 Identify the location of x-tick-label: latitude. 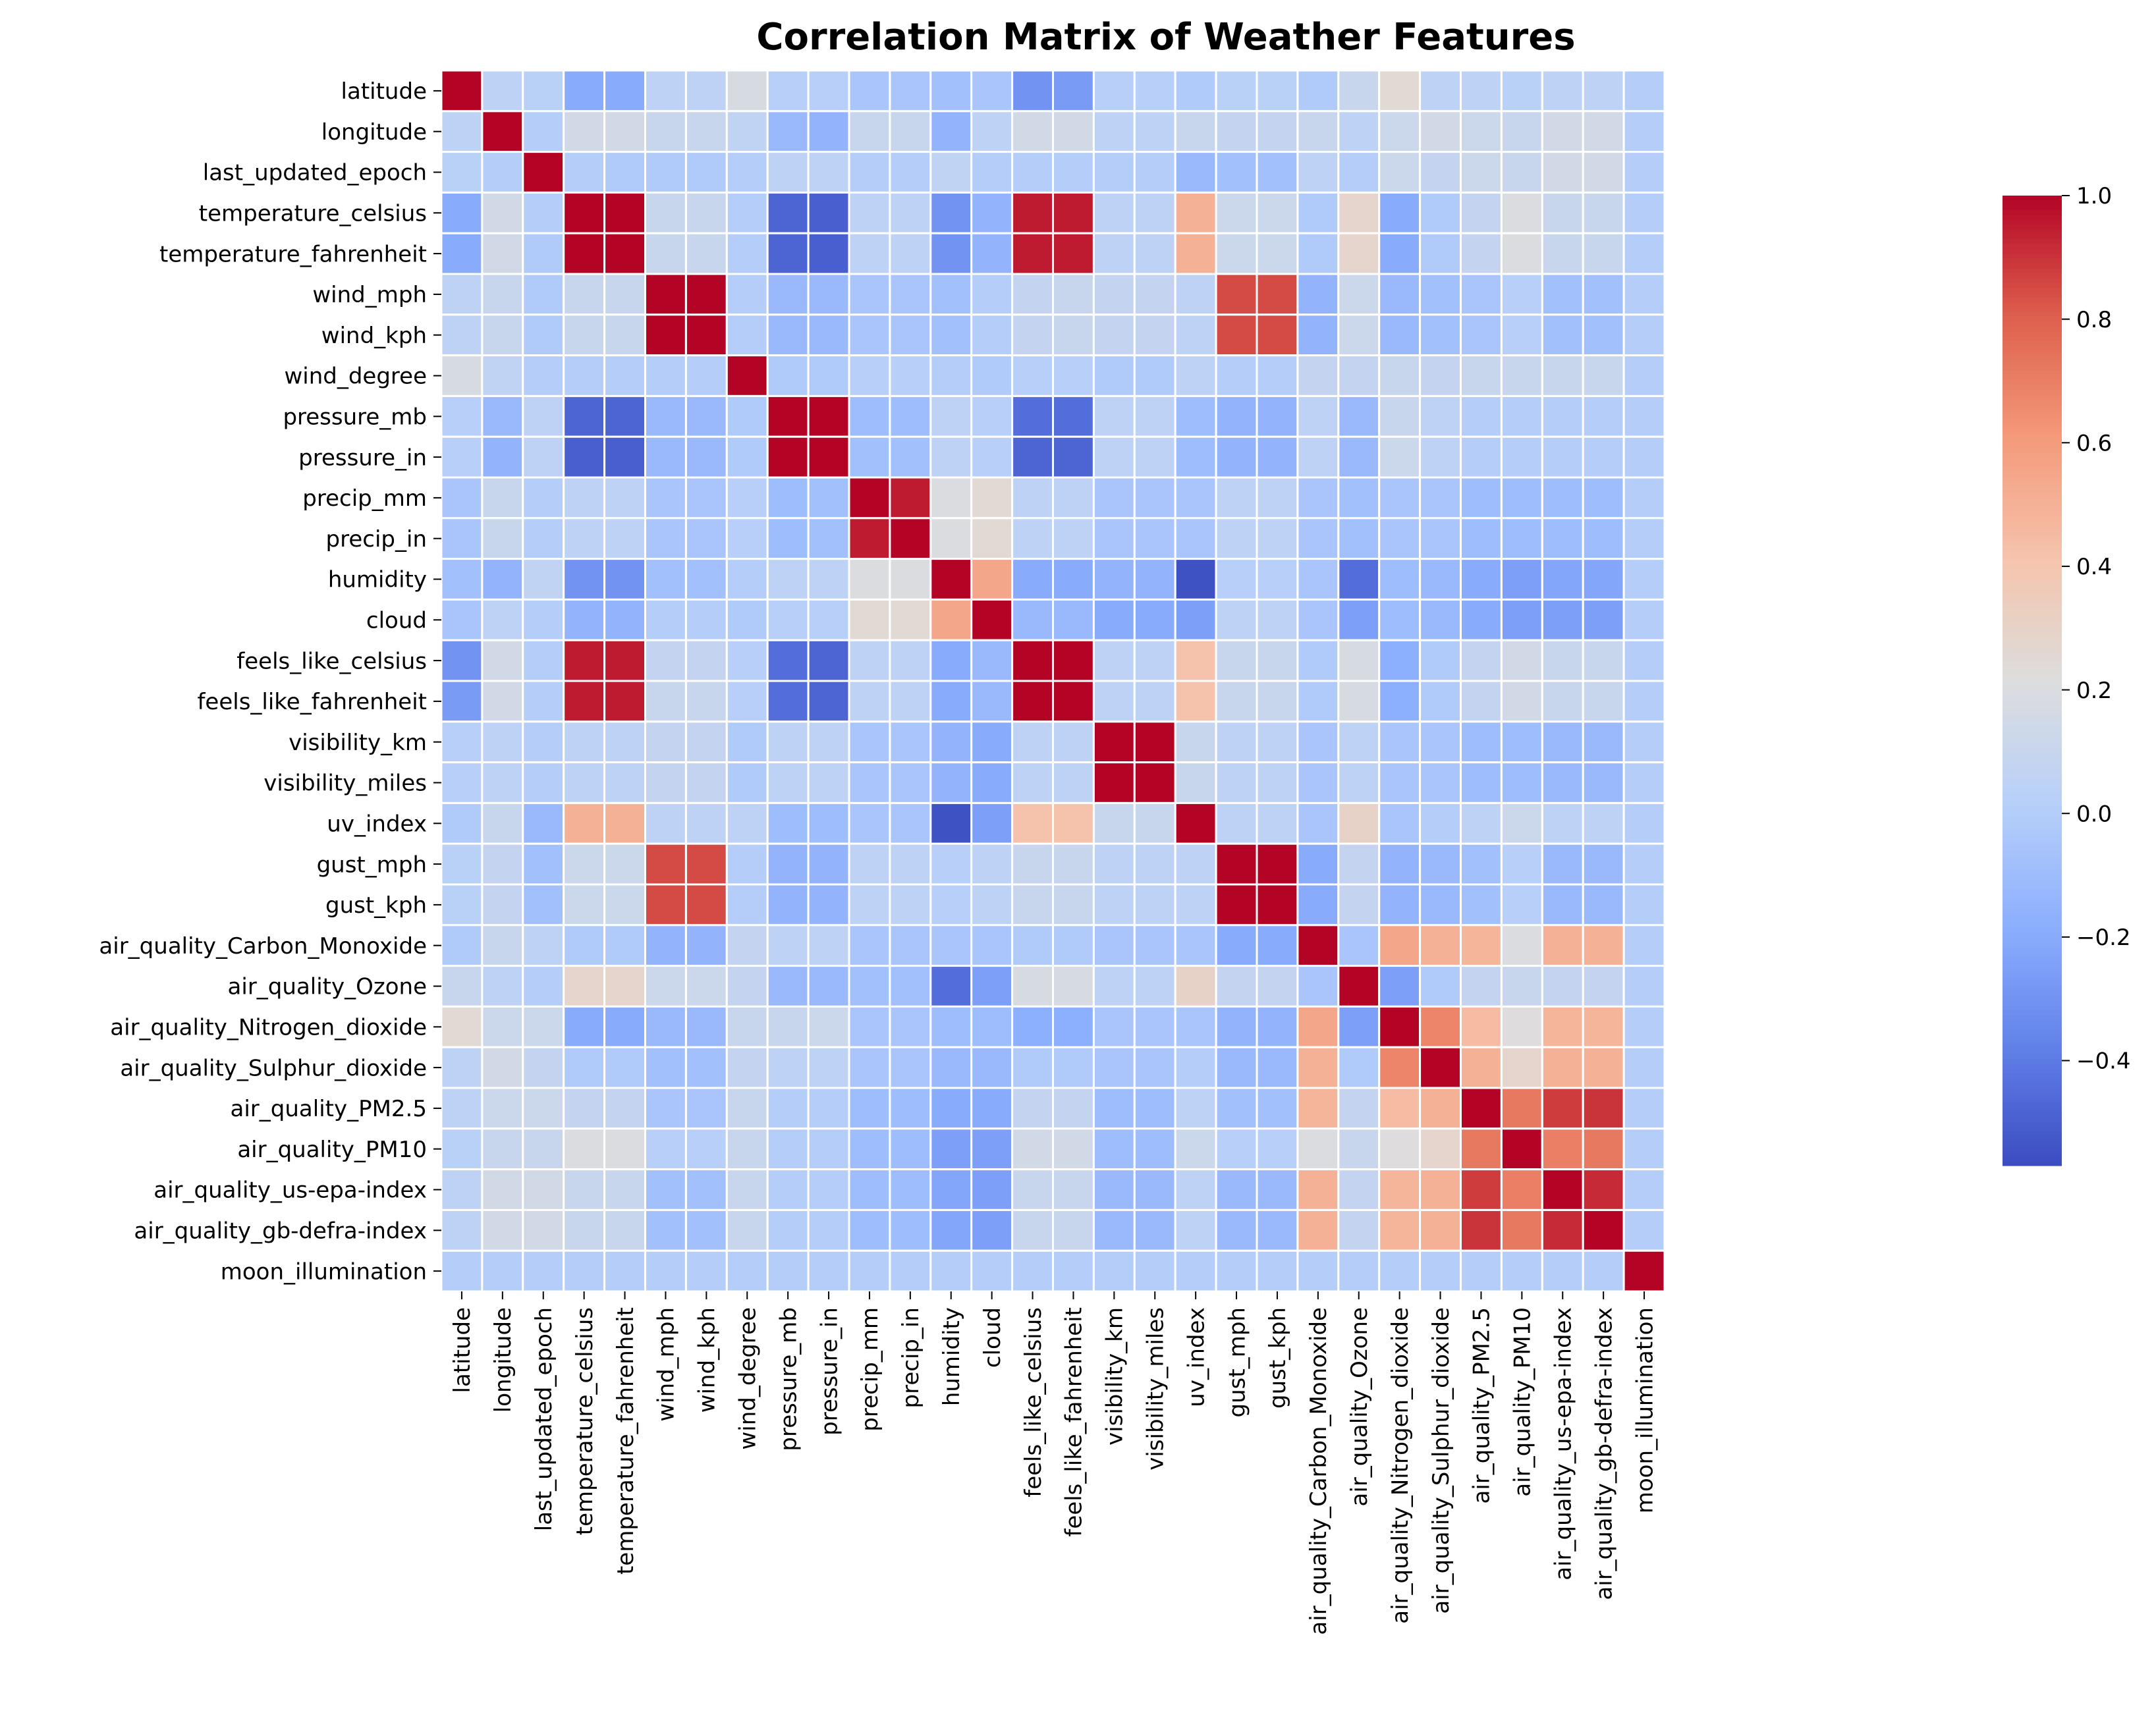
(462, 1350).